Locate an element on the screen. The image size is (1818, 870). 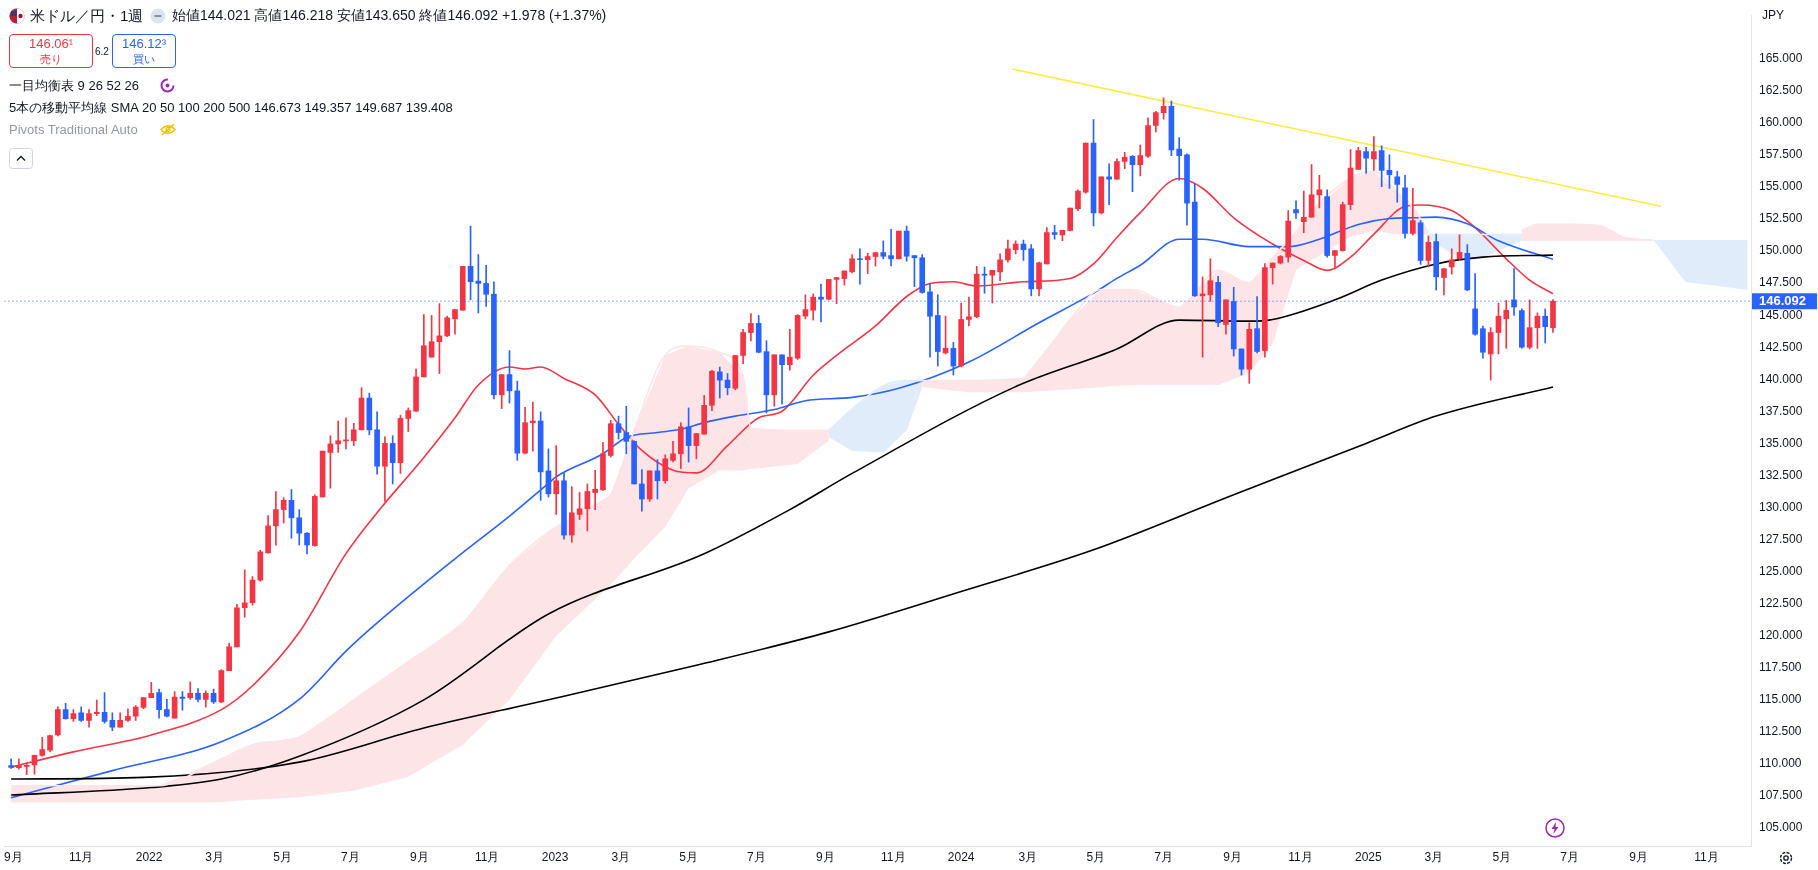
y-tick-label: 145.000 is located at coordinates (1781, 314).